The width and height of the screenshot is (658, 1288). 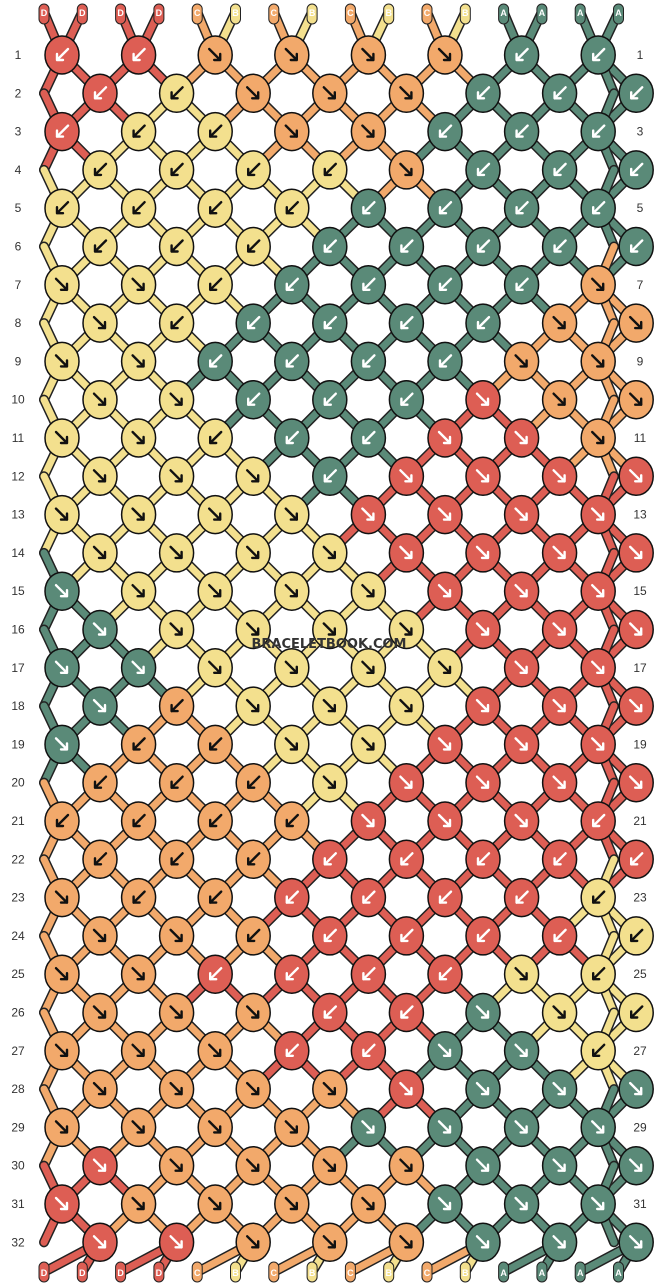 What do you see at coordinates (427, 13) in the screenshot?
I see `top-strand-label: C` at bounding box center [427, 13].